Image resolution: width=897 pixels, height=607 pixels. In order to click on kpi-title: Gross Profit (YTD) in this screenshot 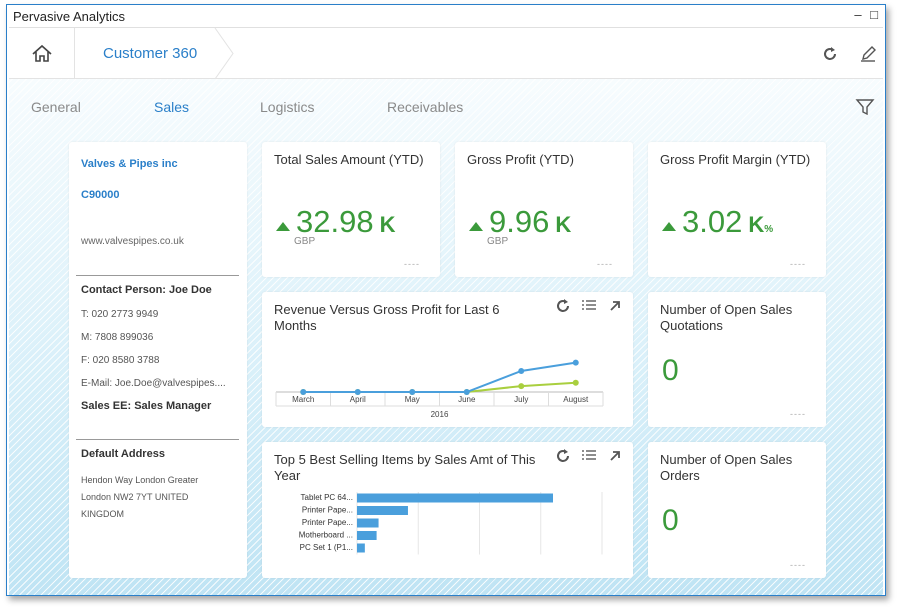, I will do `click(520, 159)`.